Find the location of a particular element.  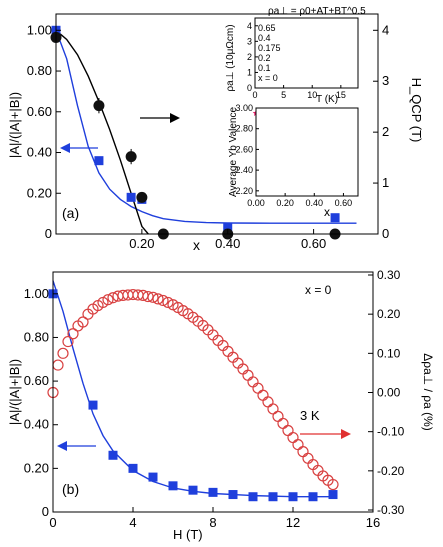

inset2-xtick-label: 0.00 is located at coordinates (256, 203).